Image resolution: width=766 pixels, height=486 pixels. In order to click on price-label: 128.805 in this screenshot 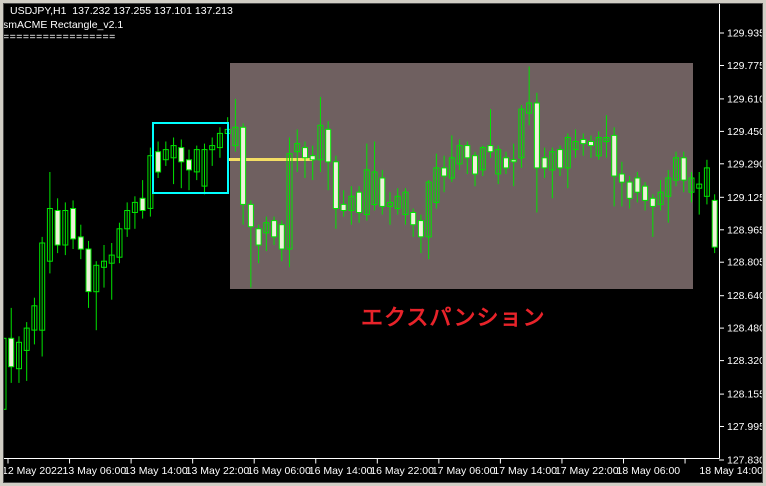, I will do `click(746, 263)`.